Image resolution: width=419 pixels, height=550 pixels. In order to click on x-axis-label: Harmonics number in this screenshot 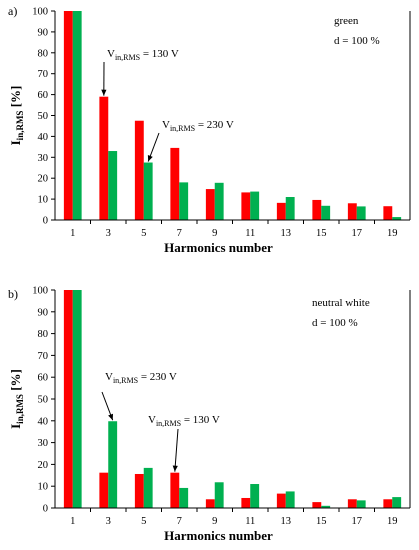, I will do `click(218, 535)`.